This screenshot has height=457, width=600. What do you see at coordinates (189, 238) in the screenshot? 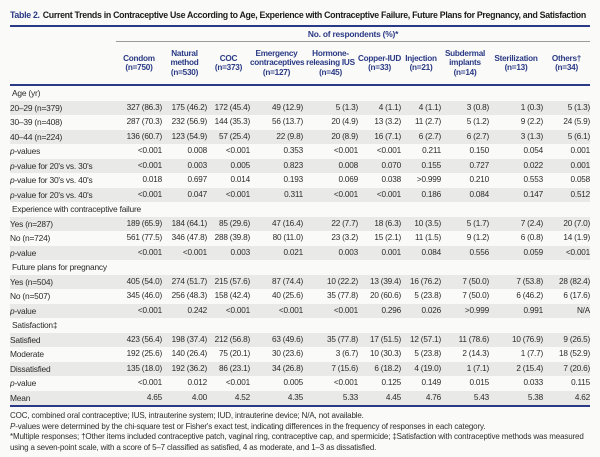
I see `table-cell: 346 (47.8)` at bounding box center [189, 238].